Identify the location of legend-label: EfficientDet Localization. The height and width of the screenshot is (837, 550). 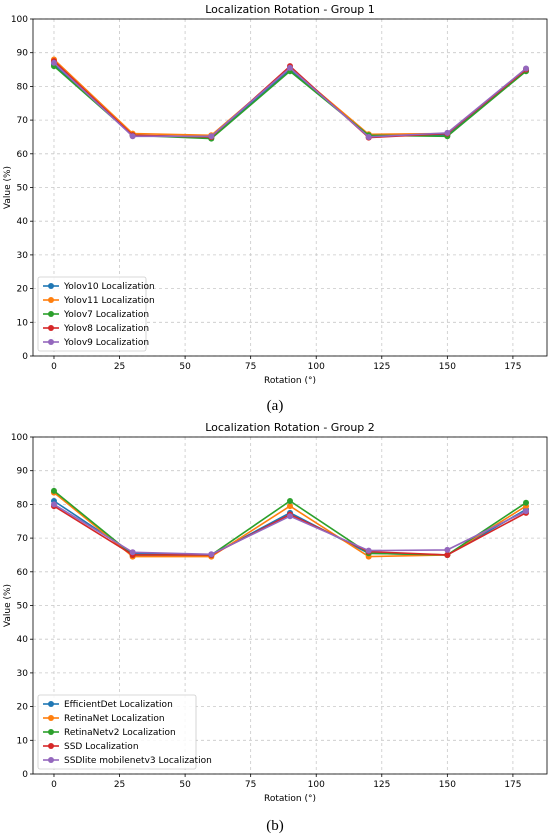
(118, 705).